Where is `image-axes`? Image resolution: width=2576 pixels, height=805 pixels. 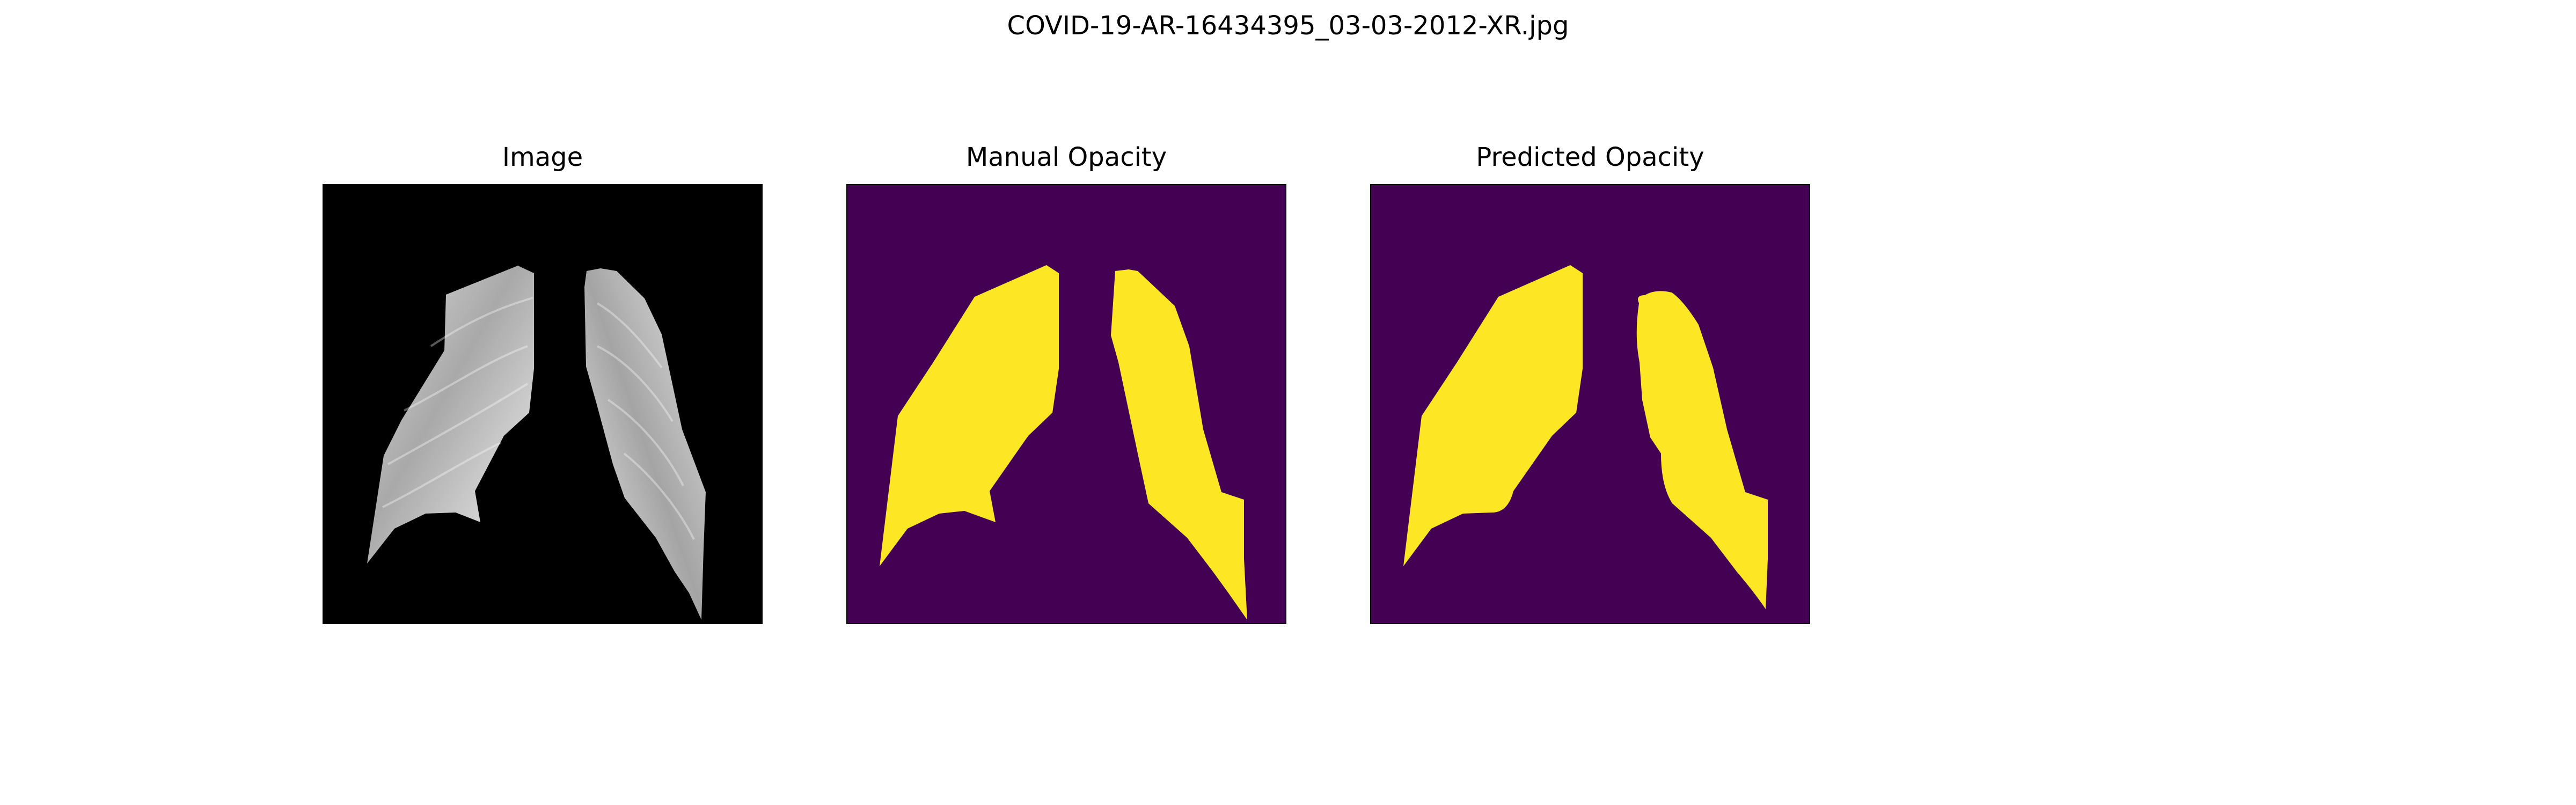 image-axes is located at coordinates (543, 404).